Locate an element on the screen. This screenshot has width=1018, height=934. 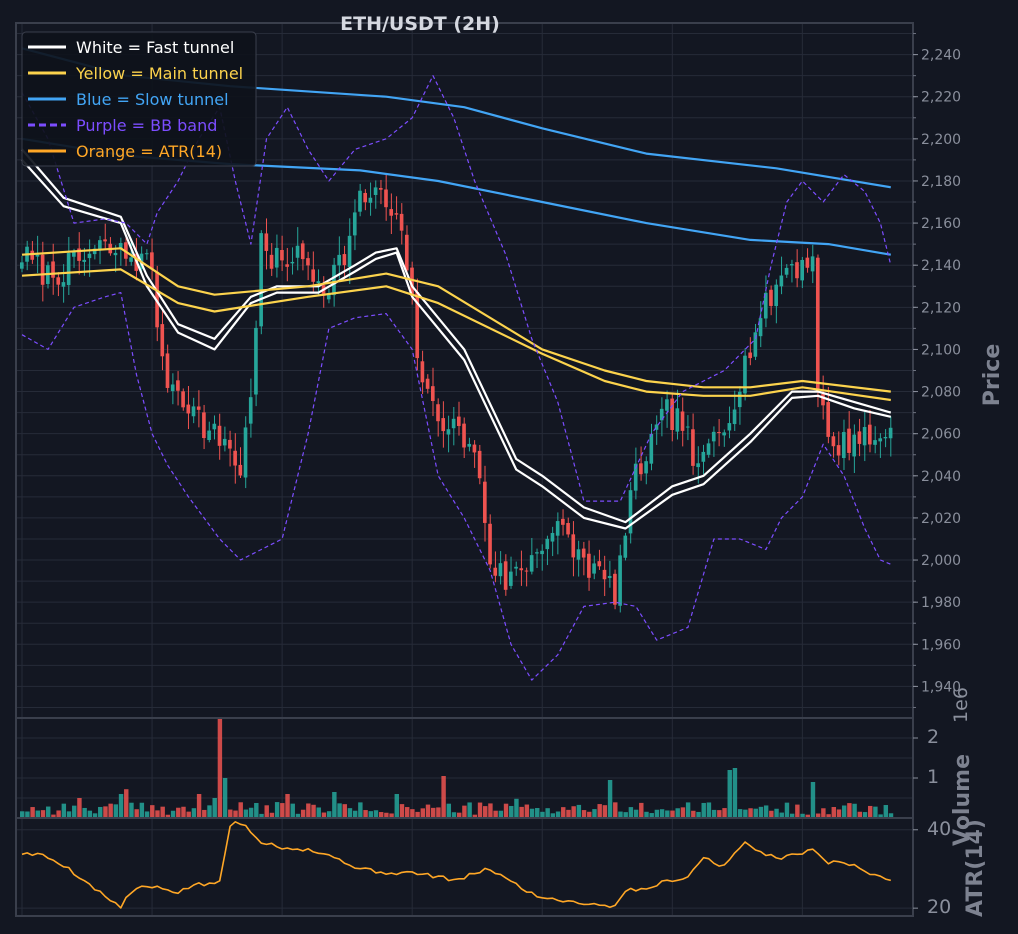
price-tick-label: 2,120 is located at coordinates (941, 308).